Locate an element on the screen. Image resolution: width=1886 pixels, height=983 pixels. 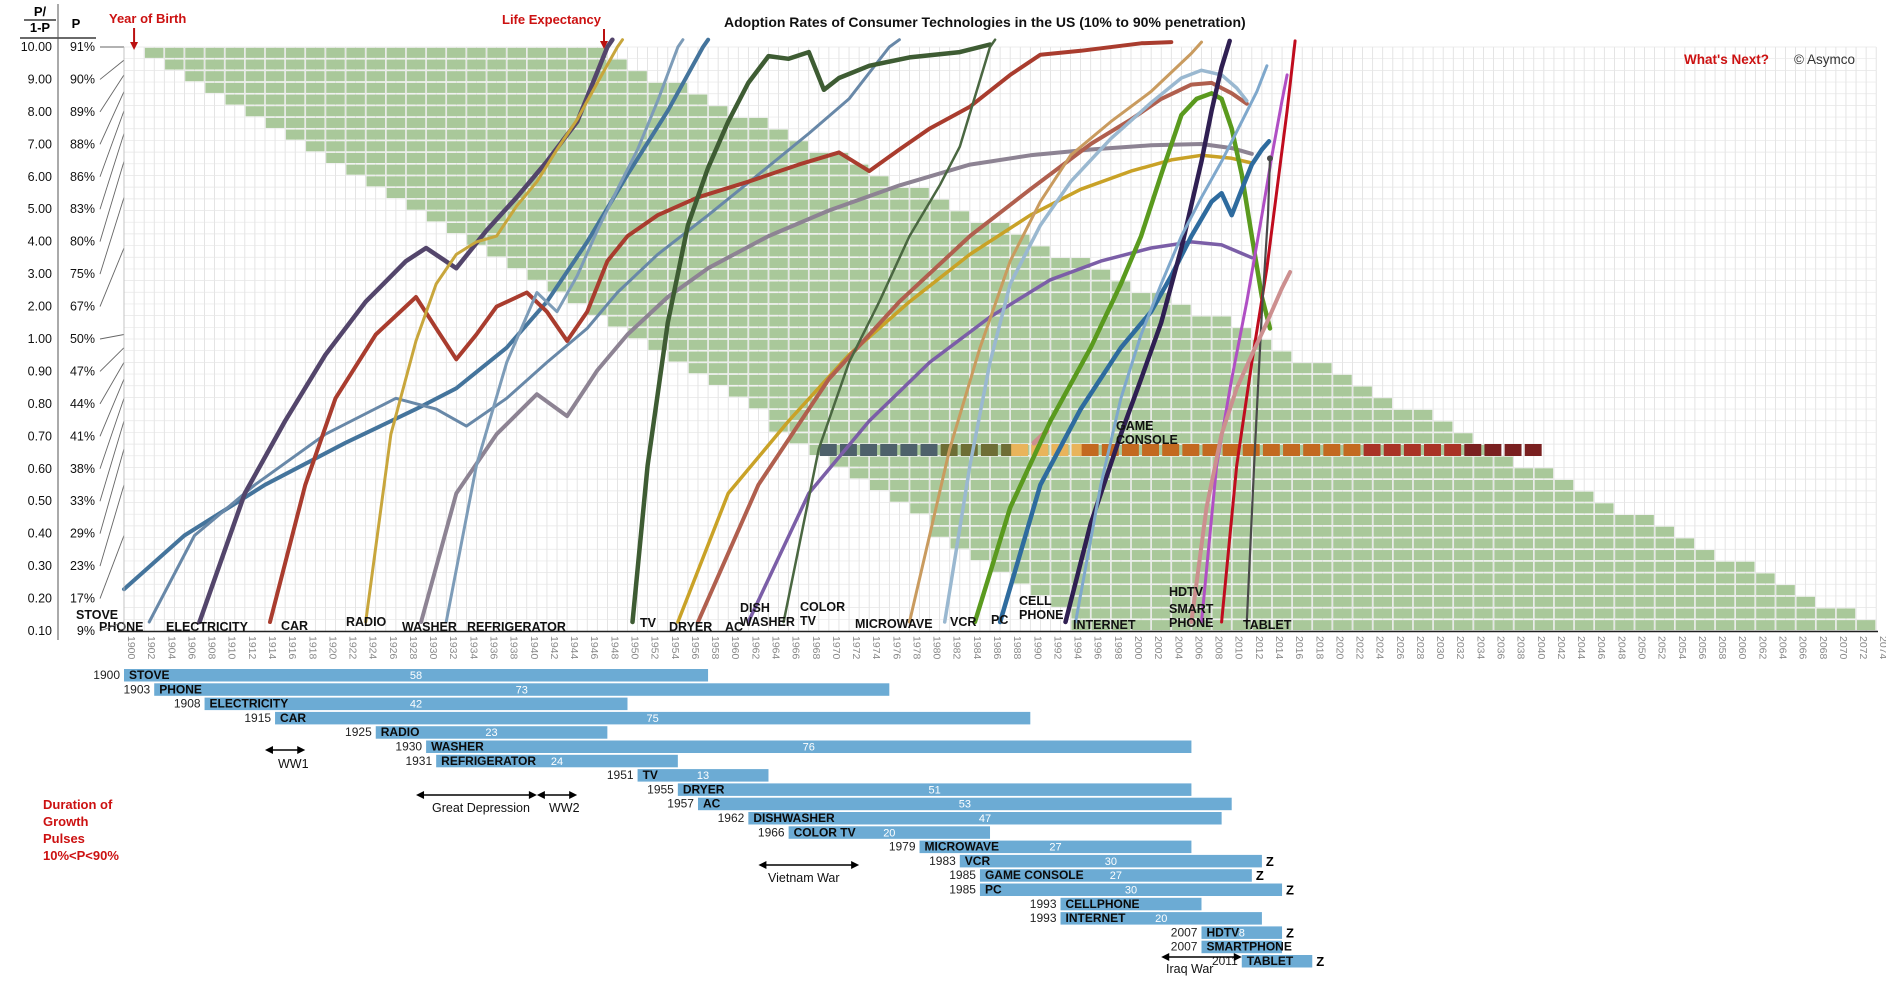
chart-label-car: CAR is located at coordinates (294, 626).